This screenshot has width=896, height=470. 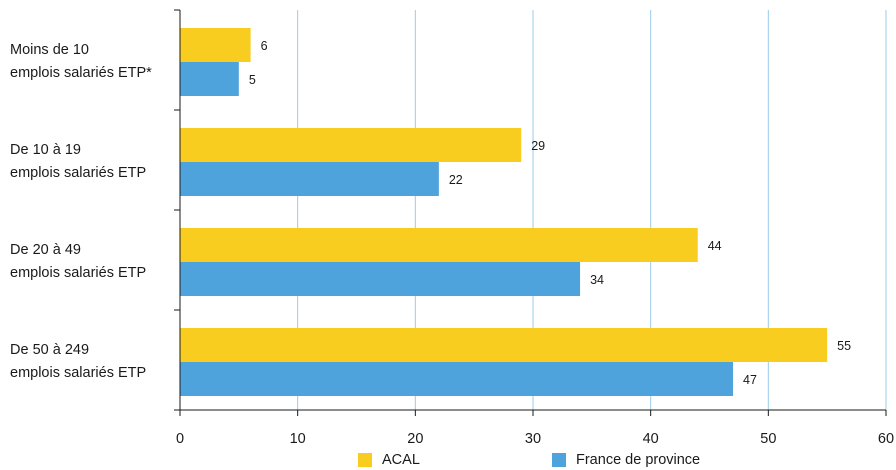 I want to click on x-tick-label-10: 10, so click(x=298, y=439).